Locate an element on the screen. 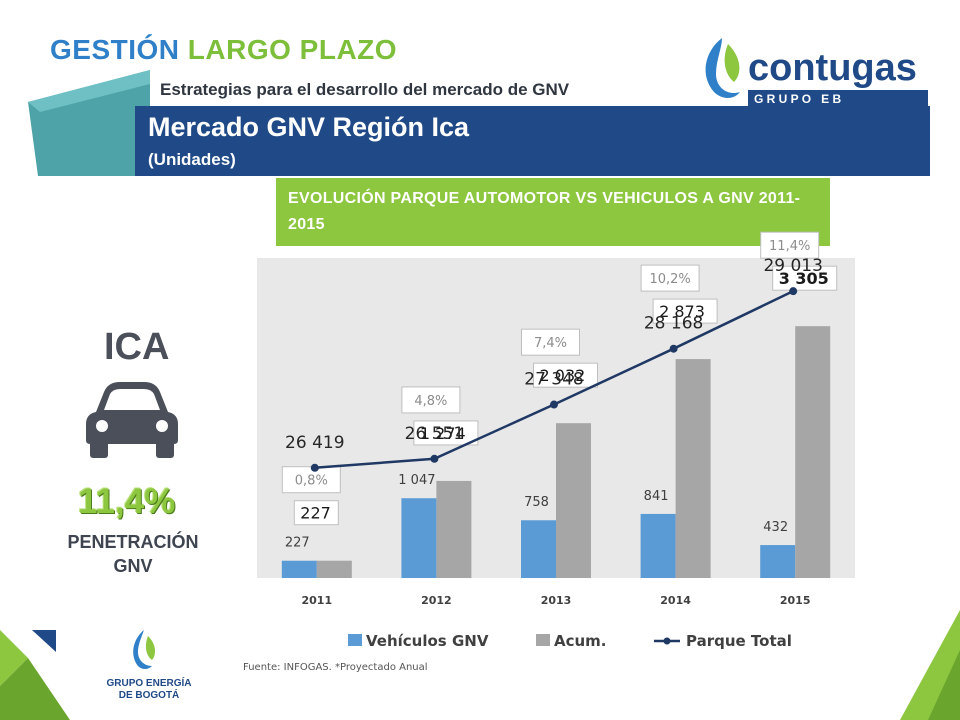 Image resolution: width=960 pixels, height=720 pixels. penetration-label: 11,4% is located at coordinates (789, 246).